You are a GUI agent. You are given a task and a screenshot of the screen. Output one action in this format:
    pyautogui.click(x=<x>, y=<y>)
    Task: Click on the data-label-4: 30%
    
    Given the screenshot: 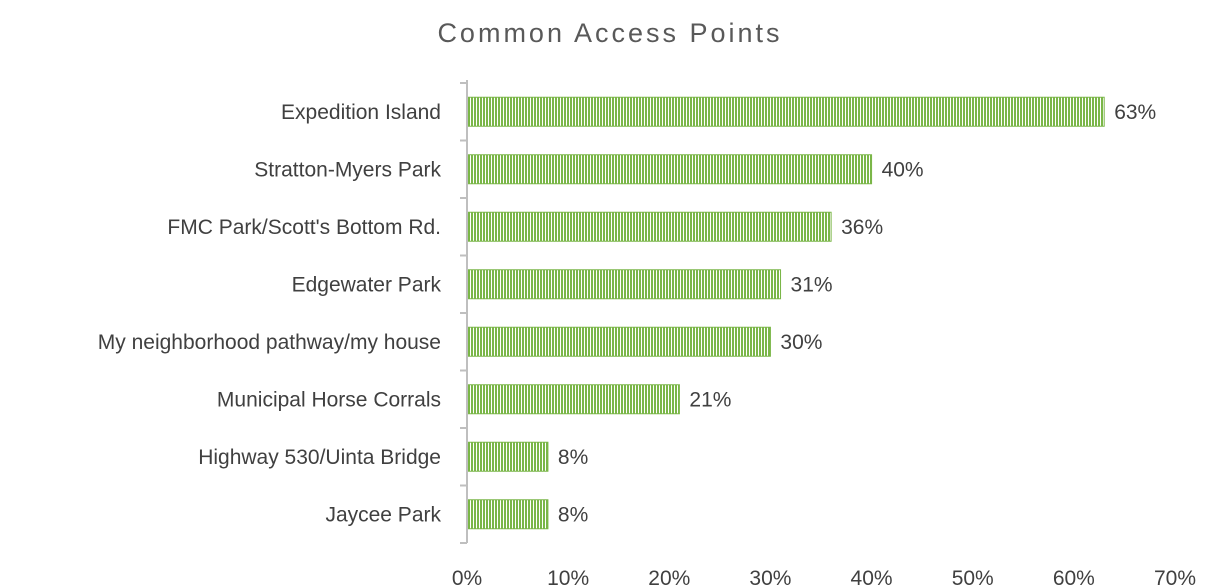 What is the action you would take?
    pyautogui.click(x=801, y=342)
    